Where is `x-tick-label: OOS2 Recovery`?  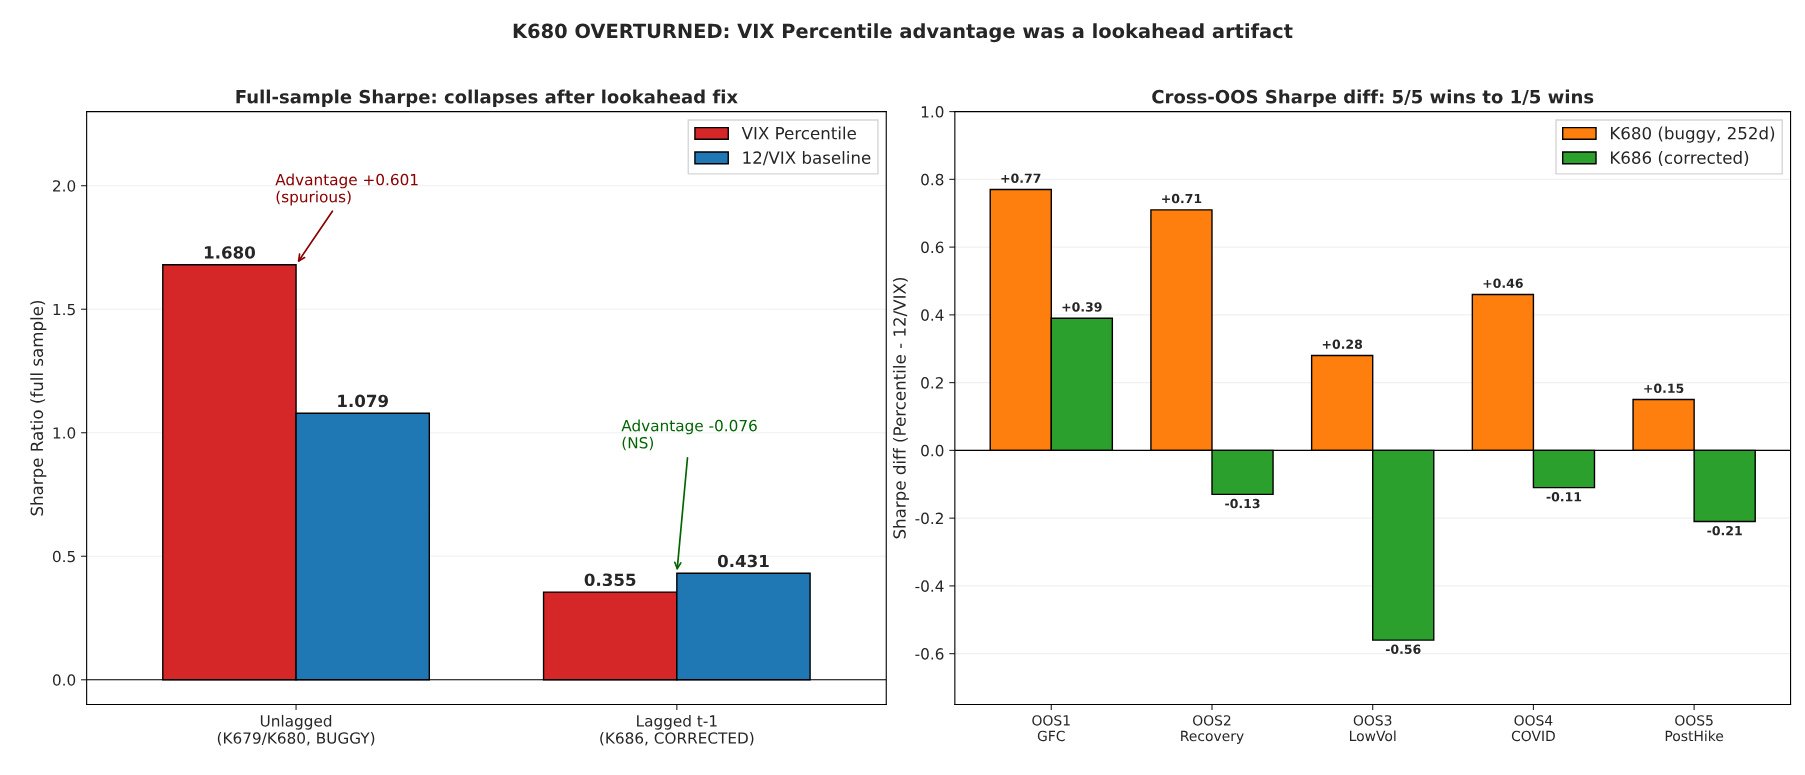
x-tick-label: OOS2 Recovery is located at coordinates (1212, 729).